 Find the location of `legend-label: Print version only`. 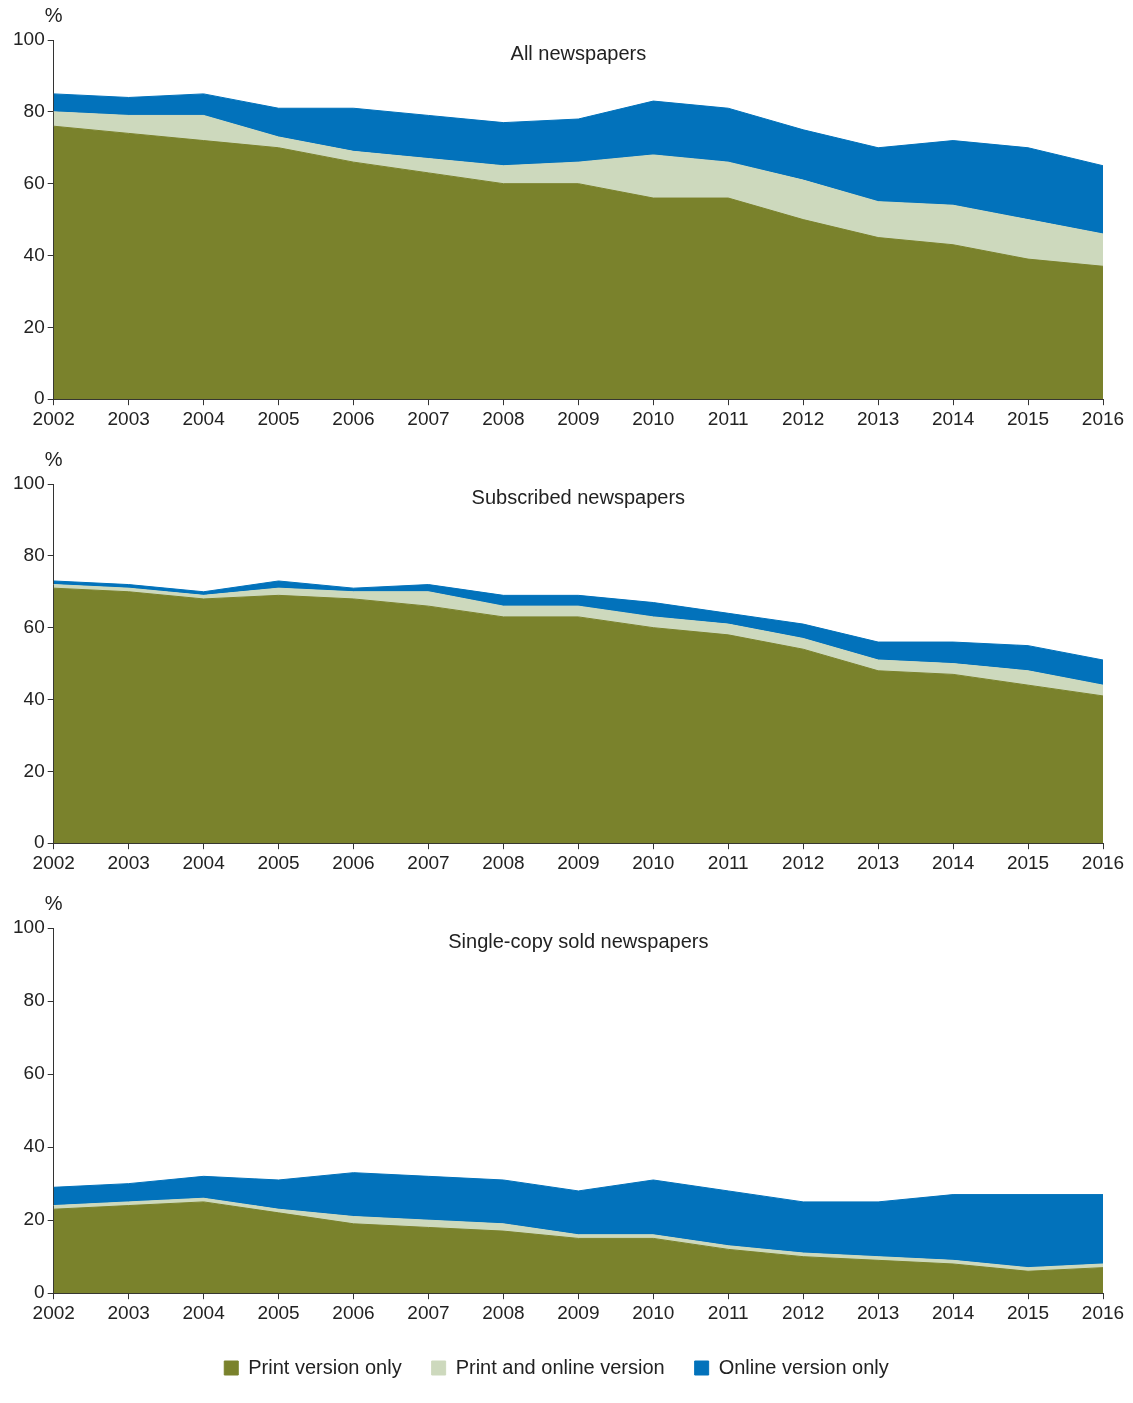

legend-label: Print version only is located at coordinates (325, 1366).